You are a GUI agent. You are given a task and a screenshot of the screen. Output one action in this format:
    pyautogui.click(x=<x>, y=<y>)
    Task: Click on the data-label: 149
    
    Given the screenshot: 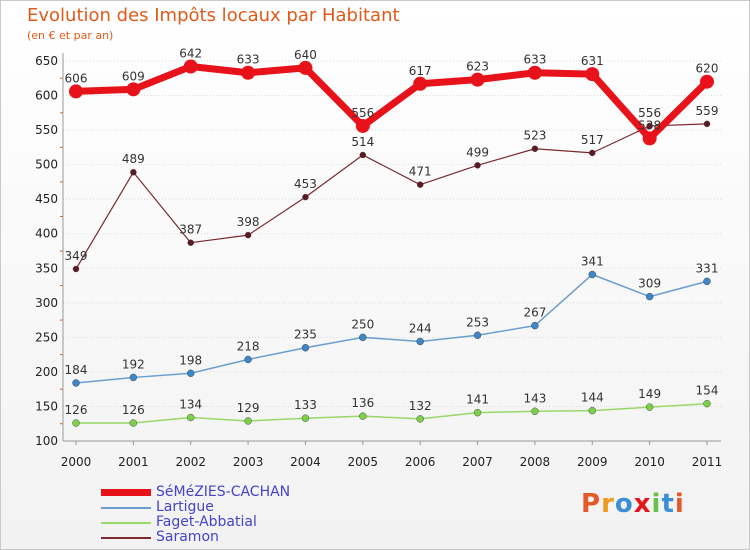 What is the action you would take?
    pyautogui.click(x=649, y=394)
    